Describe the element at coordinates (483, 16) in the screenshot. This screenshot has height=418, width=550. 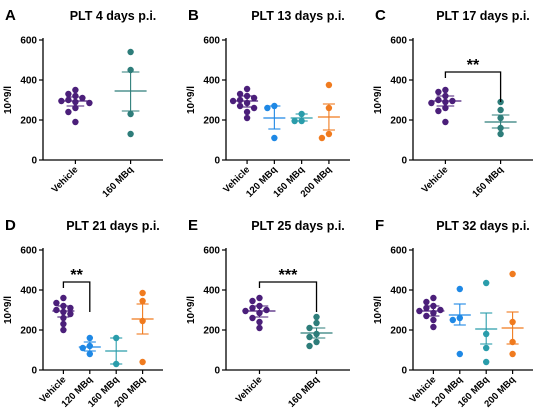
I see `panel-title: PLT 17 days p.i.` at that location.